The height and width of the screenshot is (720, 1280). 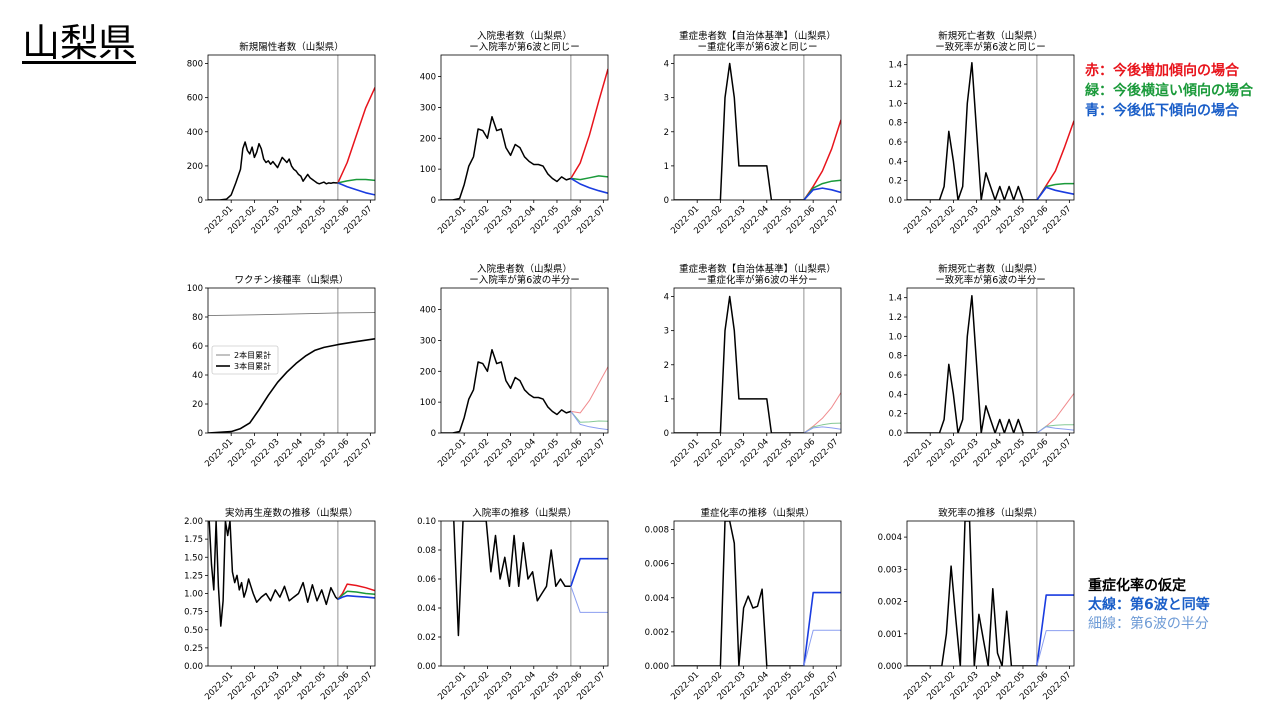 What do you see at coordinates (291, 280) in the screenshot?
I see `chart-title: ワクチン接種率（山梨県）` at bounding box center [291, 280].